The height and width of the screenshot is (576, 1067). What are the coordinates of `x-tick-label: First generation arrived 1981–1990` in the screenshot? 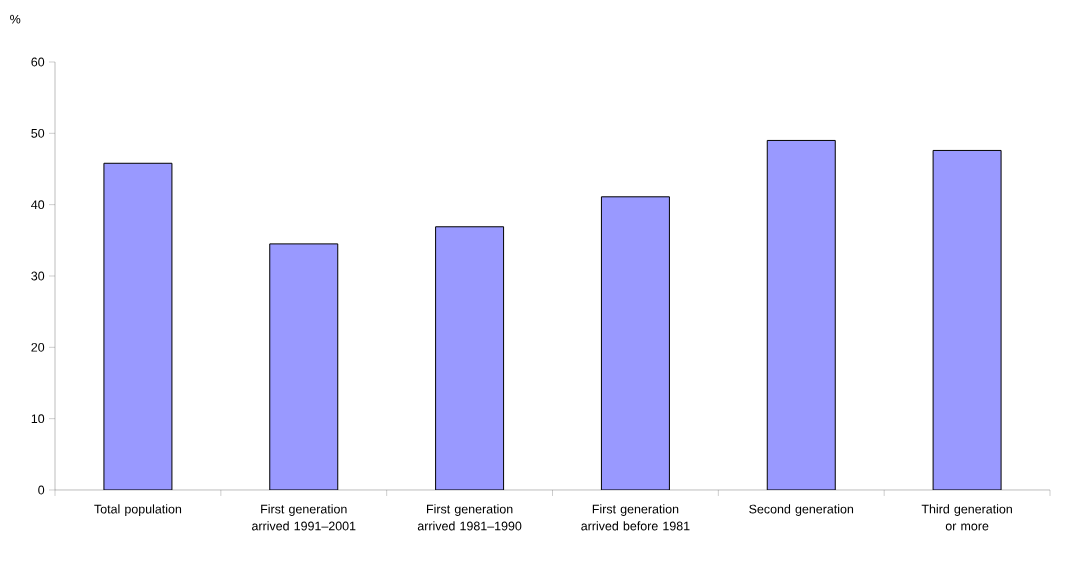 It's located at (469, 517).